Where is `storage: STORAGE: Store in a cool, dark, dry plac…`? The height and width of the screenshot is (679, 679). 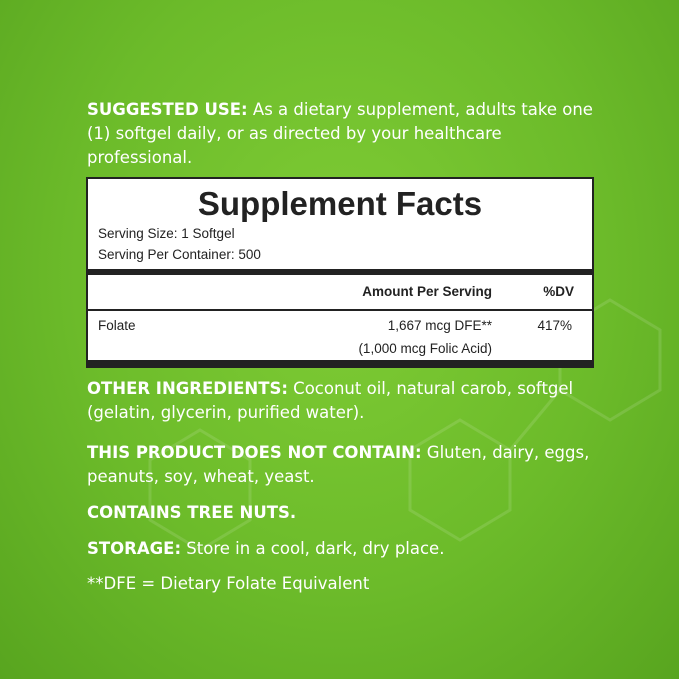 storage: STORAGE: Store in a cool, dark, dry plac… is located at coordinates (347, 549).